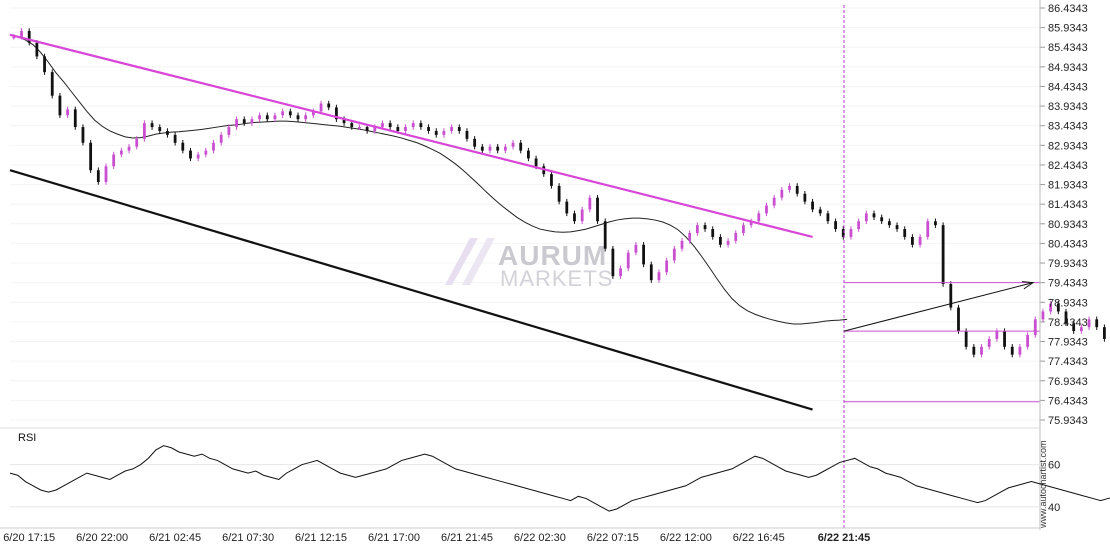 The image size is (1110, 550). I want to click on time-tick-label: 6/22 12:00, so click(686, 538).